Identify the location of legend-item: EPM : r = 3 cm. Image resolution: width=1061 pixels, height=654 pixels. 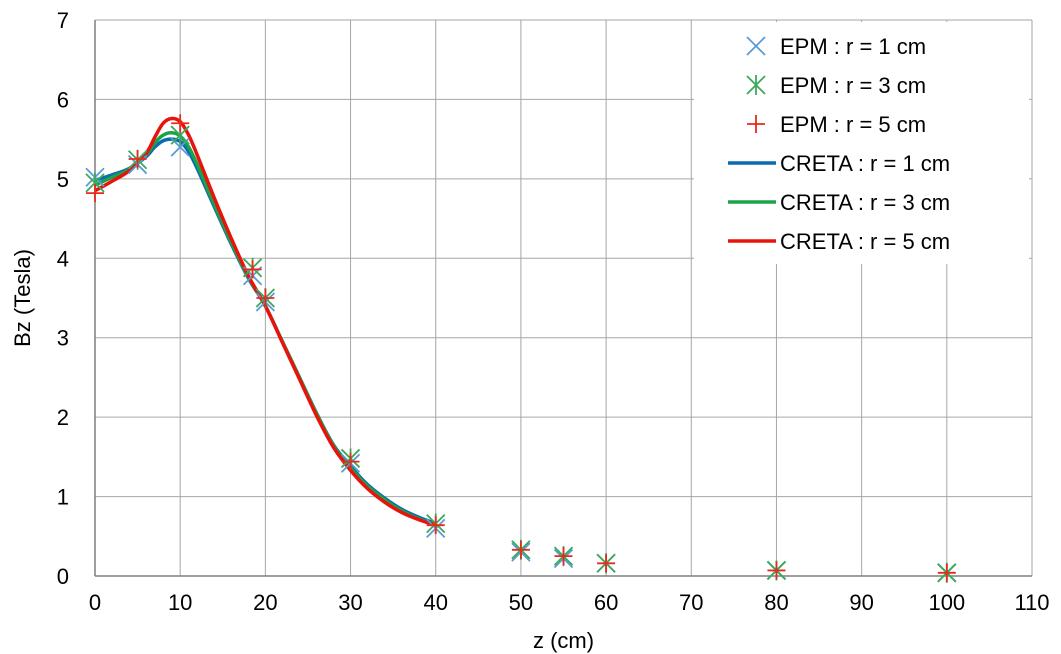
(836, 85).